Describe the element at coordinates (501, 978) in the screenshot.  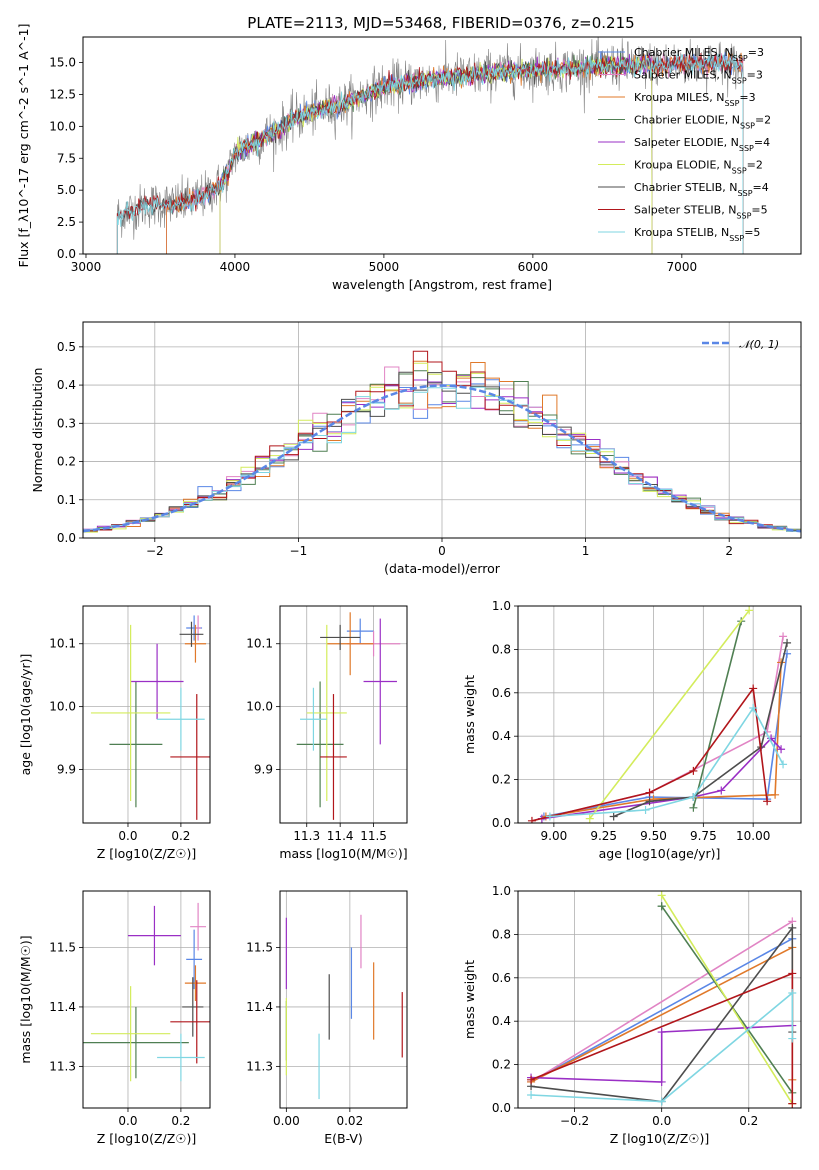
I see `y-tick-label: 0.6` at that location.